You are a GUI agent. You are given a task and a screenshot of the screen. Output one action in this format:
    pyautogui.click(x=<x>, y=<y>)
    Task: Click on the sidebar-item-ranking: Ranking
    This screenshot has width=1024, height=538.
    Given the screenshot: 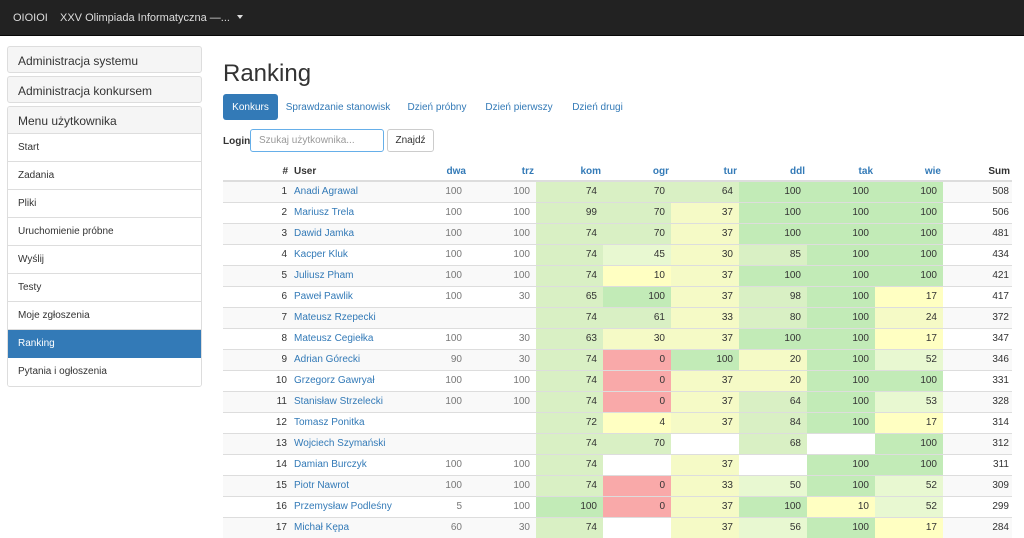 What is the action you would take?
    pyautogui.click(x=104, y=344)
    